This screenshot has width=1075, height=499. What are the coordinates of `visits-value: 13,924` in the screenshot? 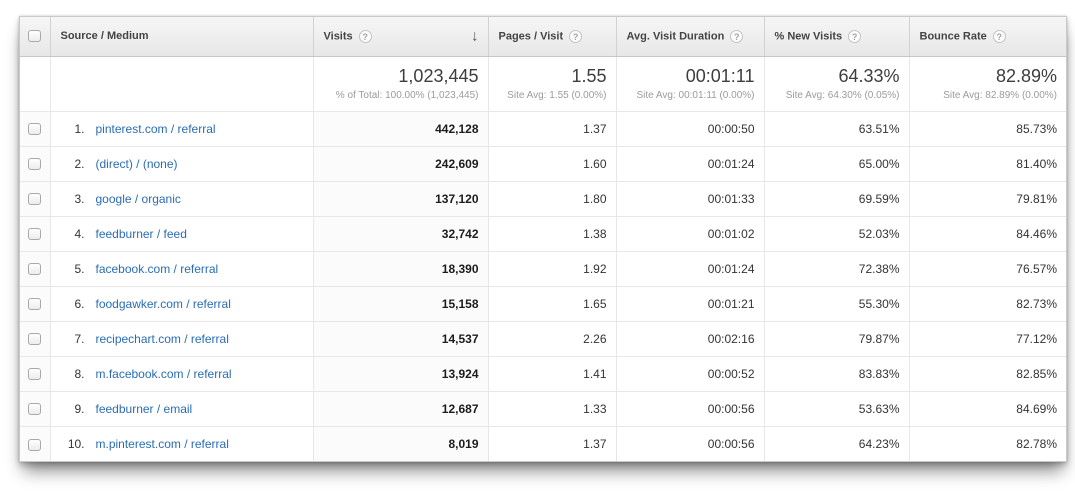 It's located at (400, 373).